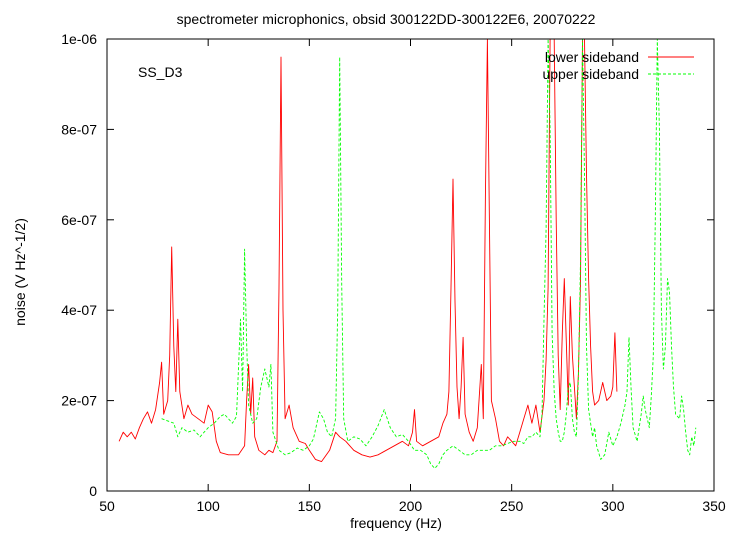 The width and height of the screenshot is (740, 540). Describe the element at coordinates (396, 523) in the screenshot. I see `x-axis-label: frequency (Hz)` at that location.